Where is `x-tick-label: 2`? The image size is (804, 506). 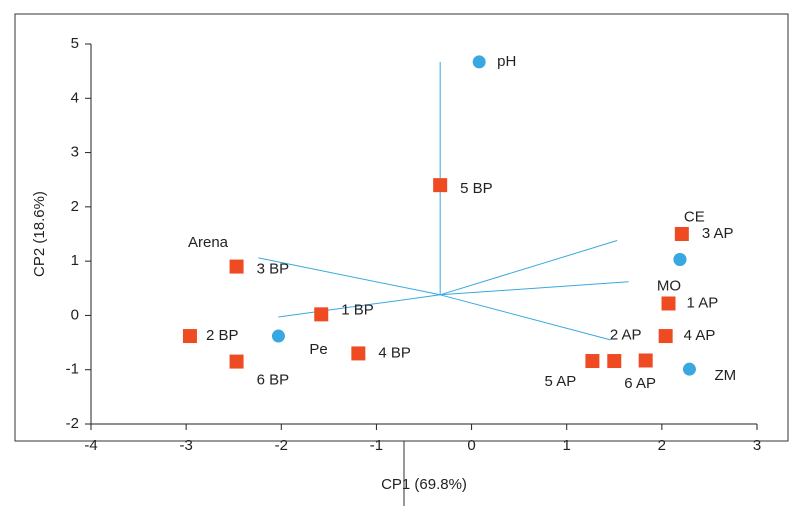
x-tick-label: 2 is located at coordinates (662, 445).